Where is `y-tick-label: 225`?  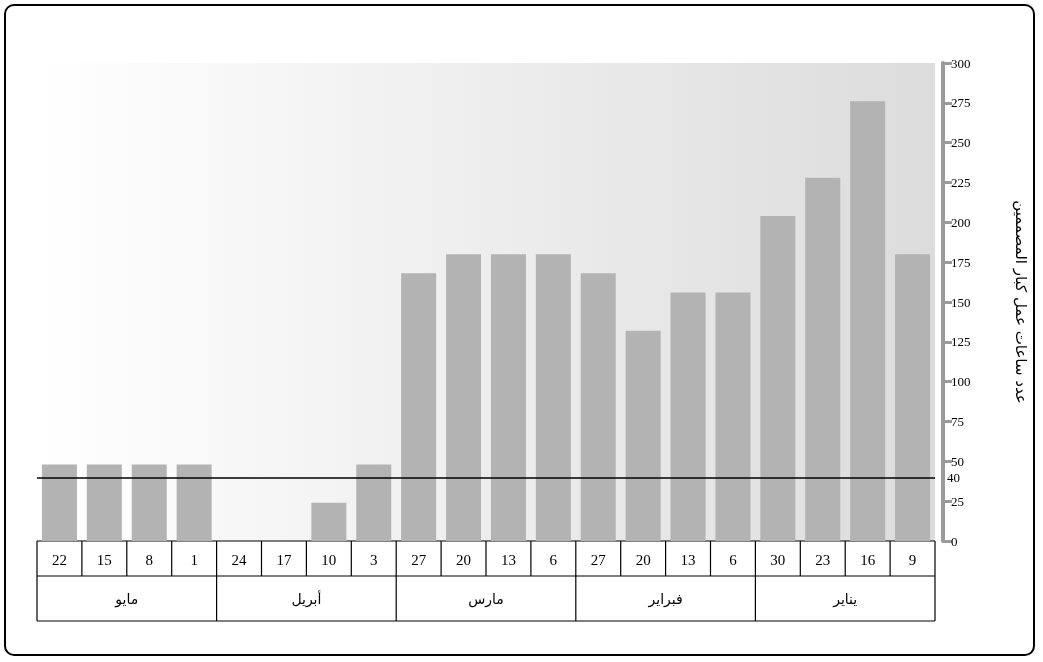 y-tick-label: 225 is located at coordinates (961, 182).